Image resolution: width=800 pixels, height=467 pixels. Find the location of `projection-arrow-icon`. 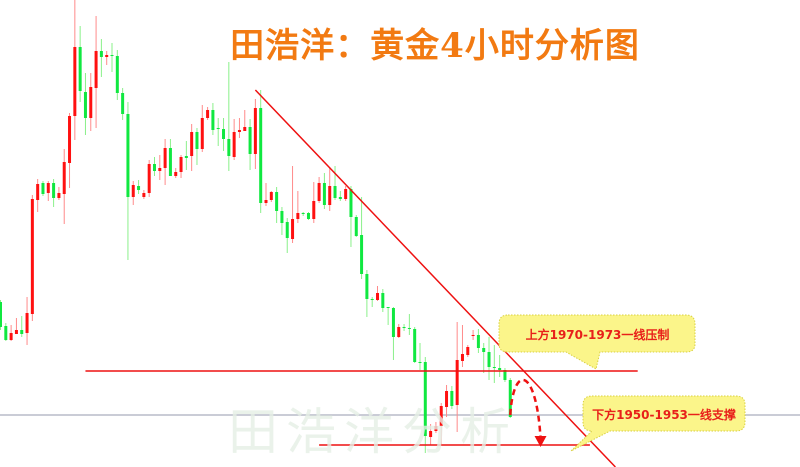

projection-arrow-icon is located at coordinates (540, 441).